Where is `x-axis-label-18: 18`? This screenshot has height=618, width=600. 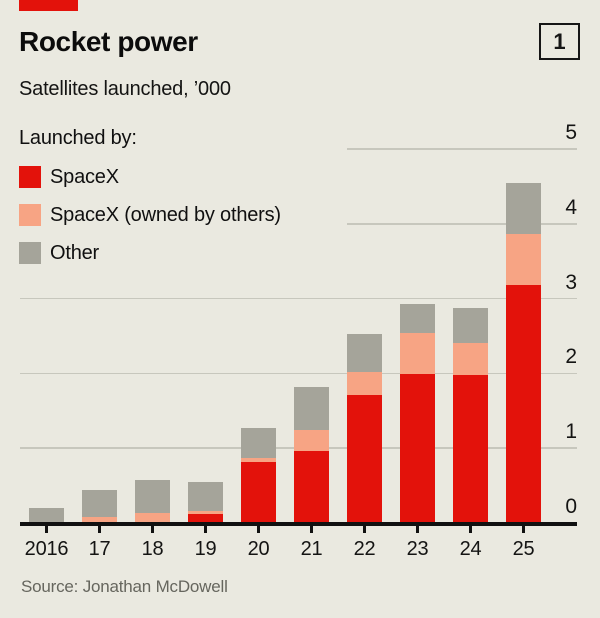
x-axis-label-18: 18 is located at coordinates (152, 549).